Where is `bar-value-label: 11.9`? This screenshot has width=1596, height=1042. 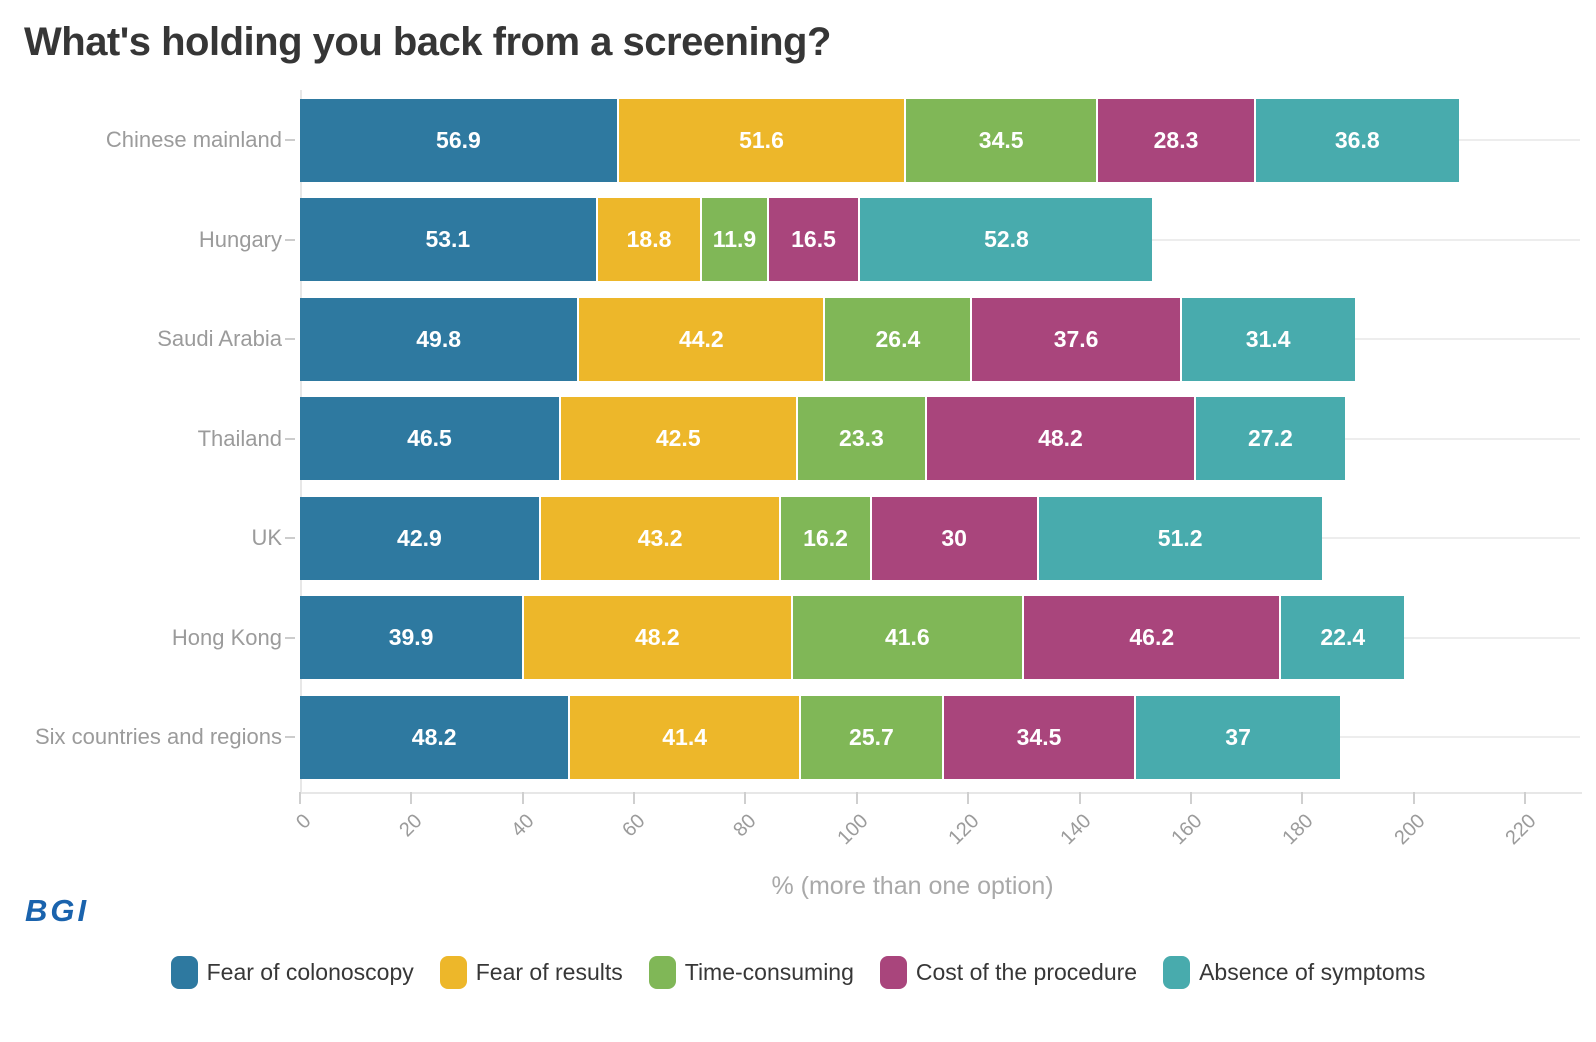
bar-value-label: 11.9 is located at coordinates (734, 239).